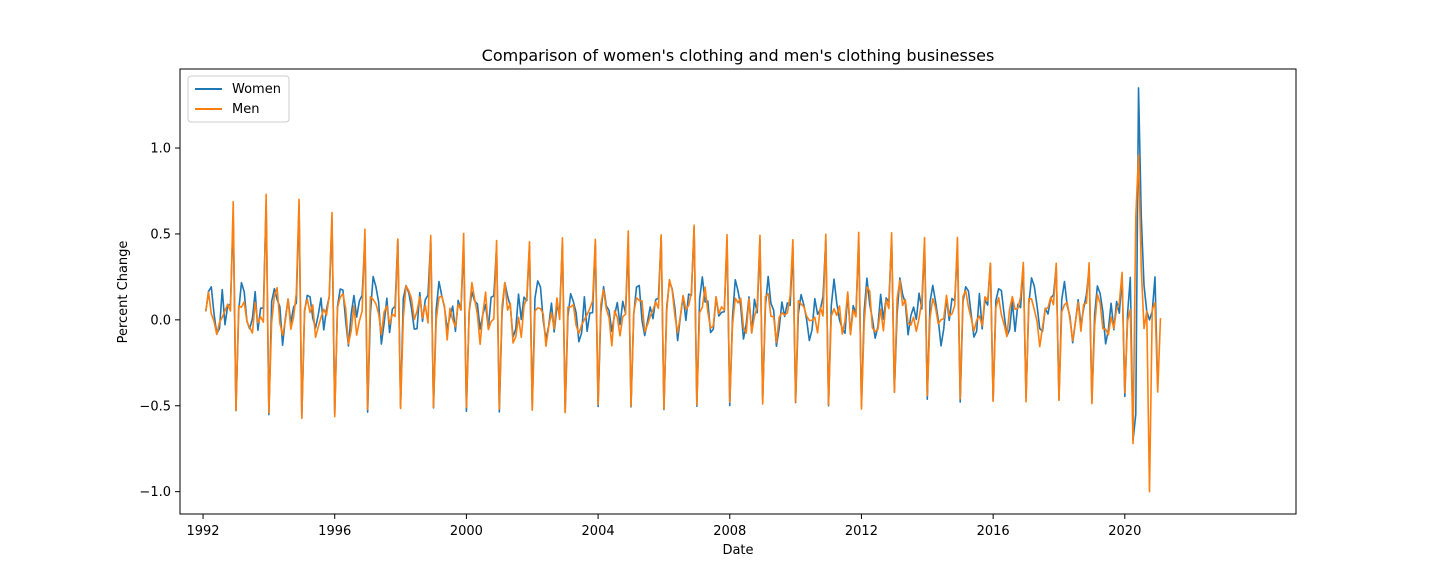 The image size is (1440, 577). I want to click on y-axis: −1.0 −0.5 0.0 0.5 1.0, so click(159, 321).